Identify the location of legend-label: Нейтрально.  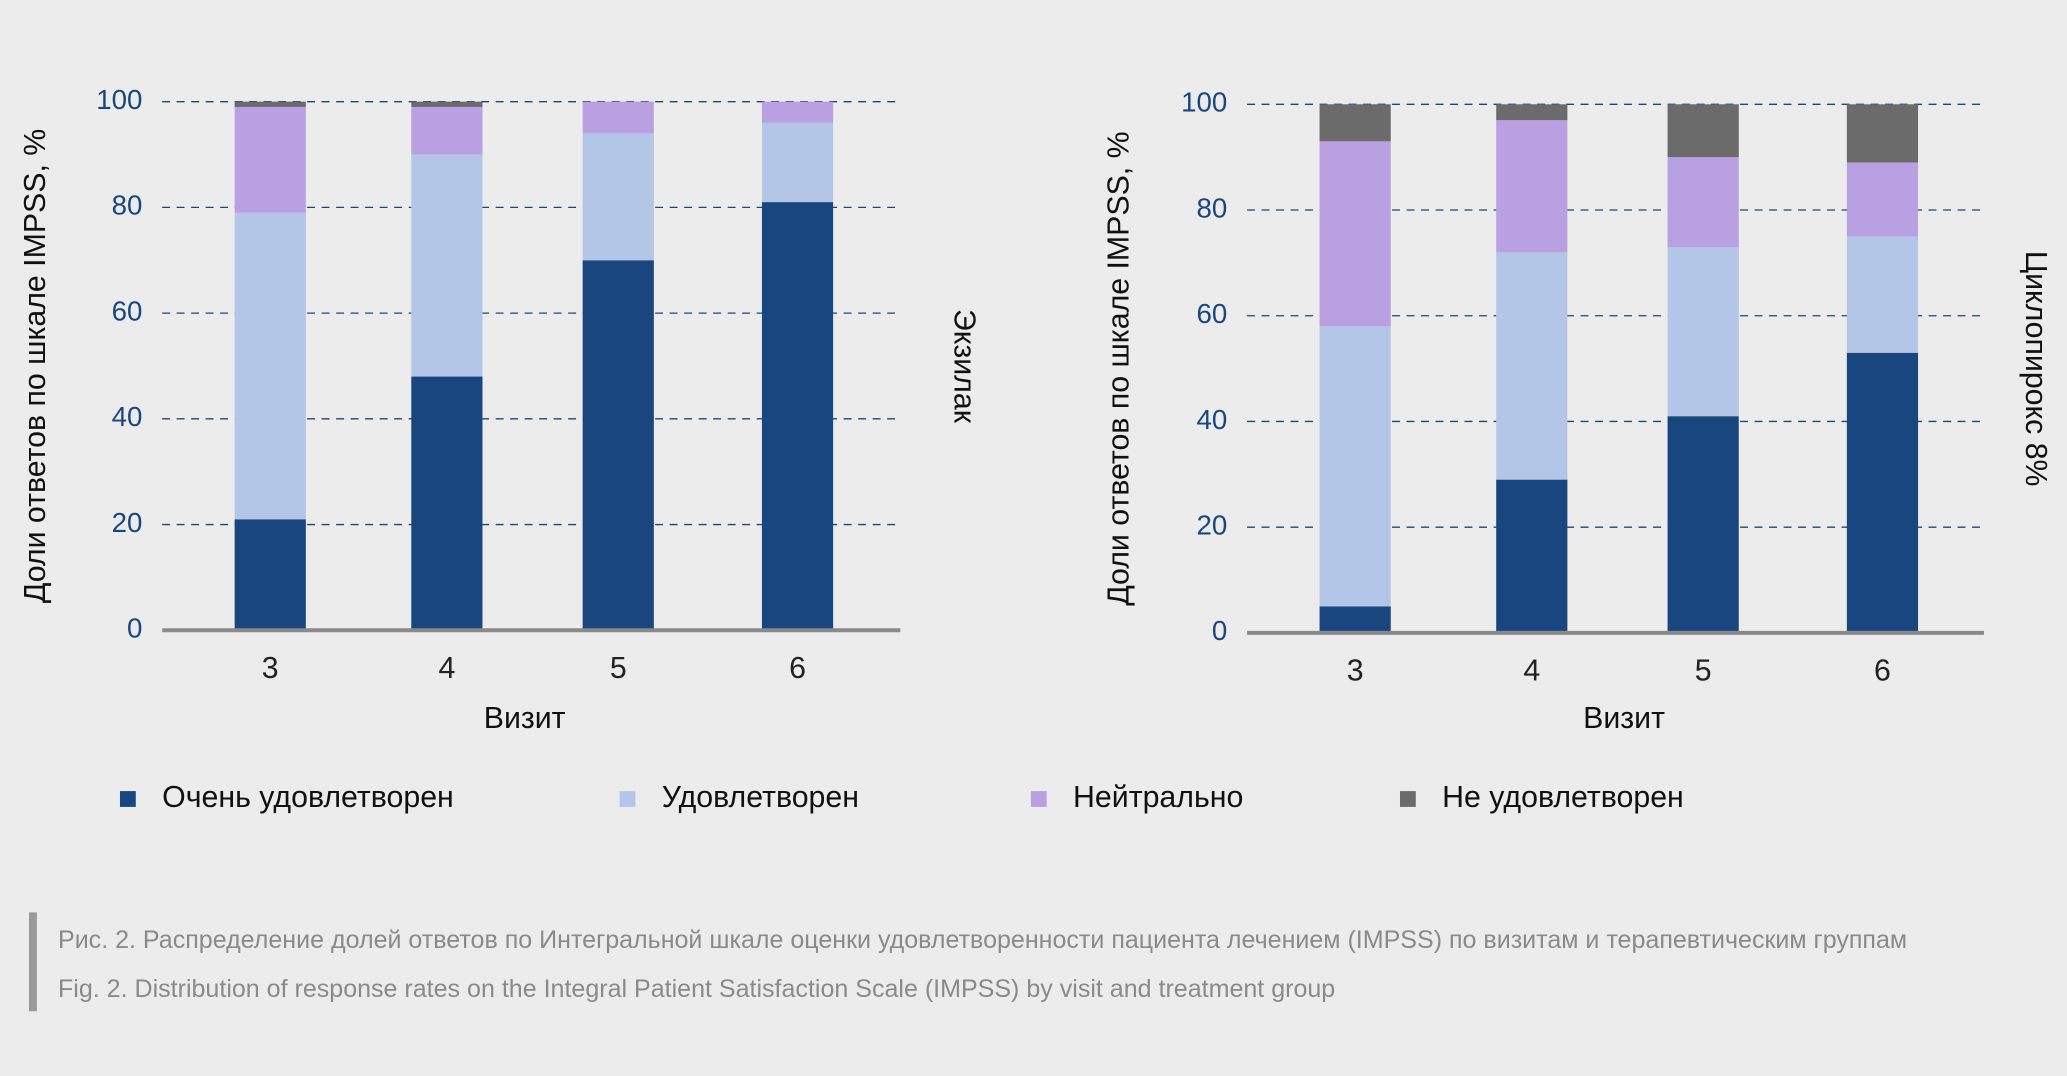
(1158, 797).